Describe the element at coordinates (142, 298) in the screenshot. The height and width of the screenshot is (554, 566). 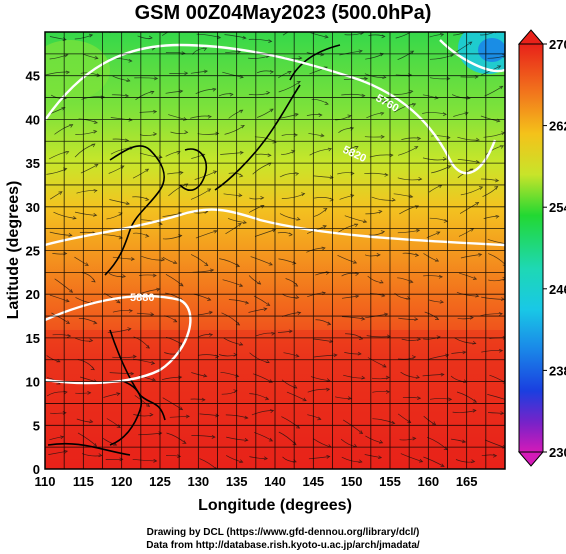
I see `contour-label: 5880` at that location.